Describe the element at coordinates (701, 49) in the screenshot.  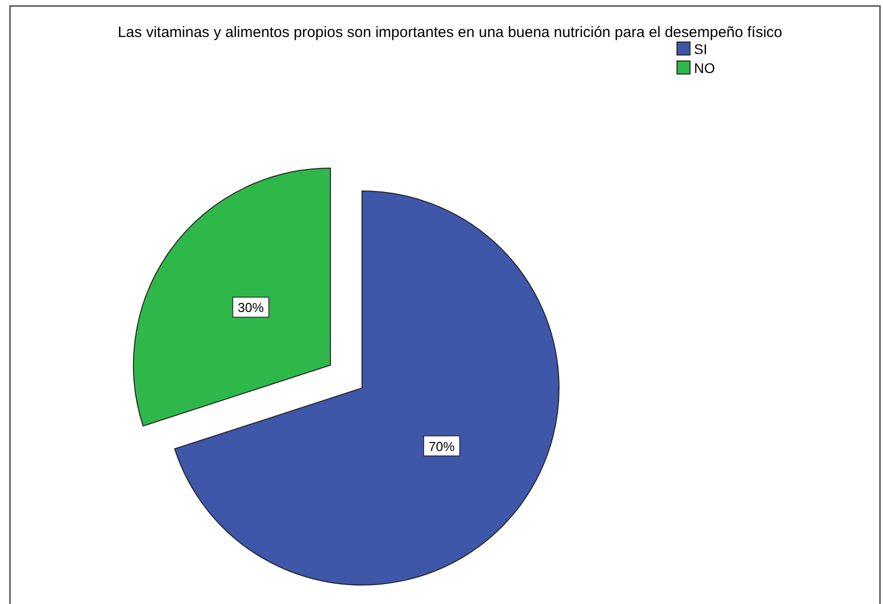
I see `legend-label: SI` at that location.